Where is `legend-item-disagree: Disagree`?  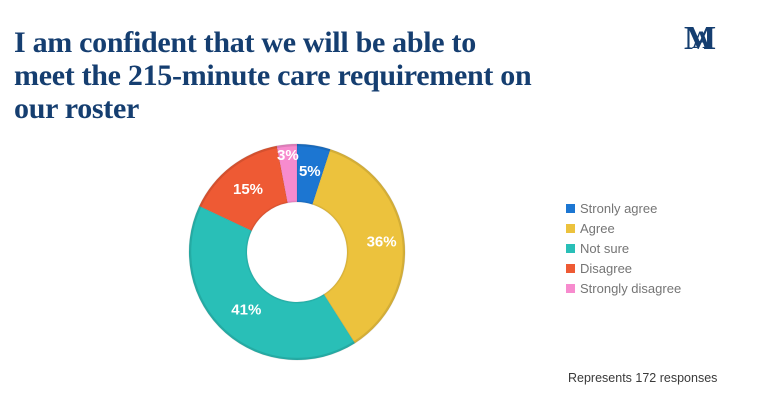 legend-item-disagree: Disagree is located at coordinates (623, 268).